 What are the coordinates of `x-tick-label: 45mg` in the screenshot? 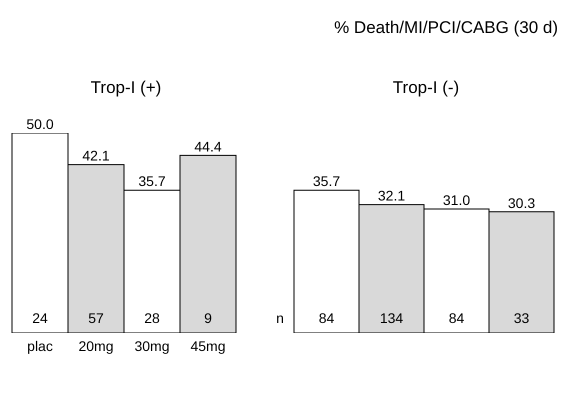 It's located at (208, 346).